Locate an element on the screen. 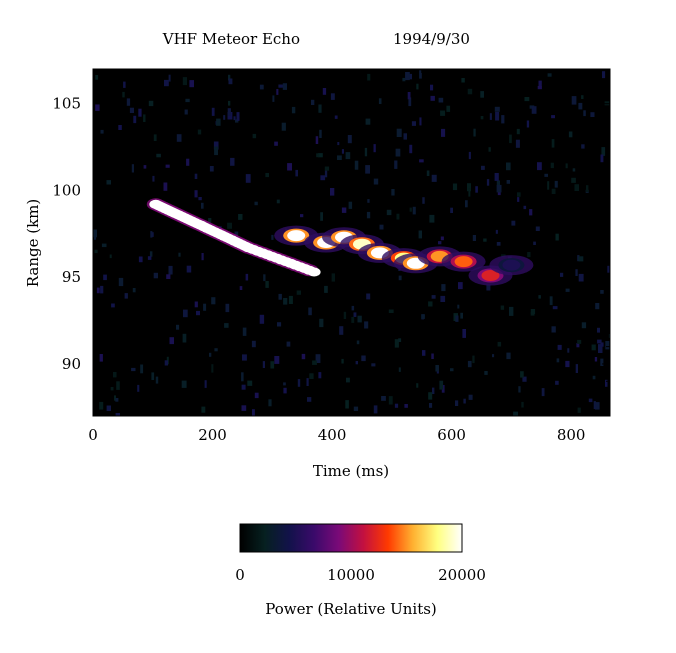 Image resolution: width=676 pixels, height=653 pixels. x-tick-label: 600 is located at coordinates (451, 435).